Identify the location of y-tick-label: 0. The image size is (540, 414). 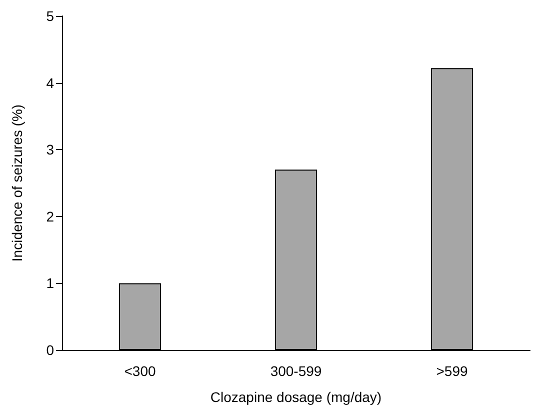
(50, 350).